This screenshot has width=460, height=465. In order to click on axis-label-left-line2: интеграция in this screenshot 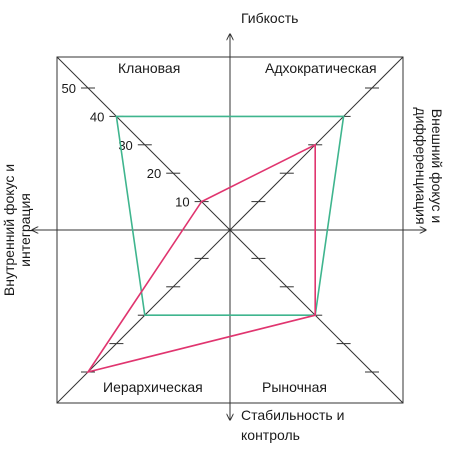, I will do `click(25, 230)`.